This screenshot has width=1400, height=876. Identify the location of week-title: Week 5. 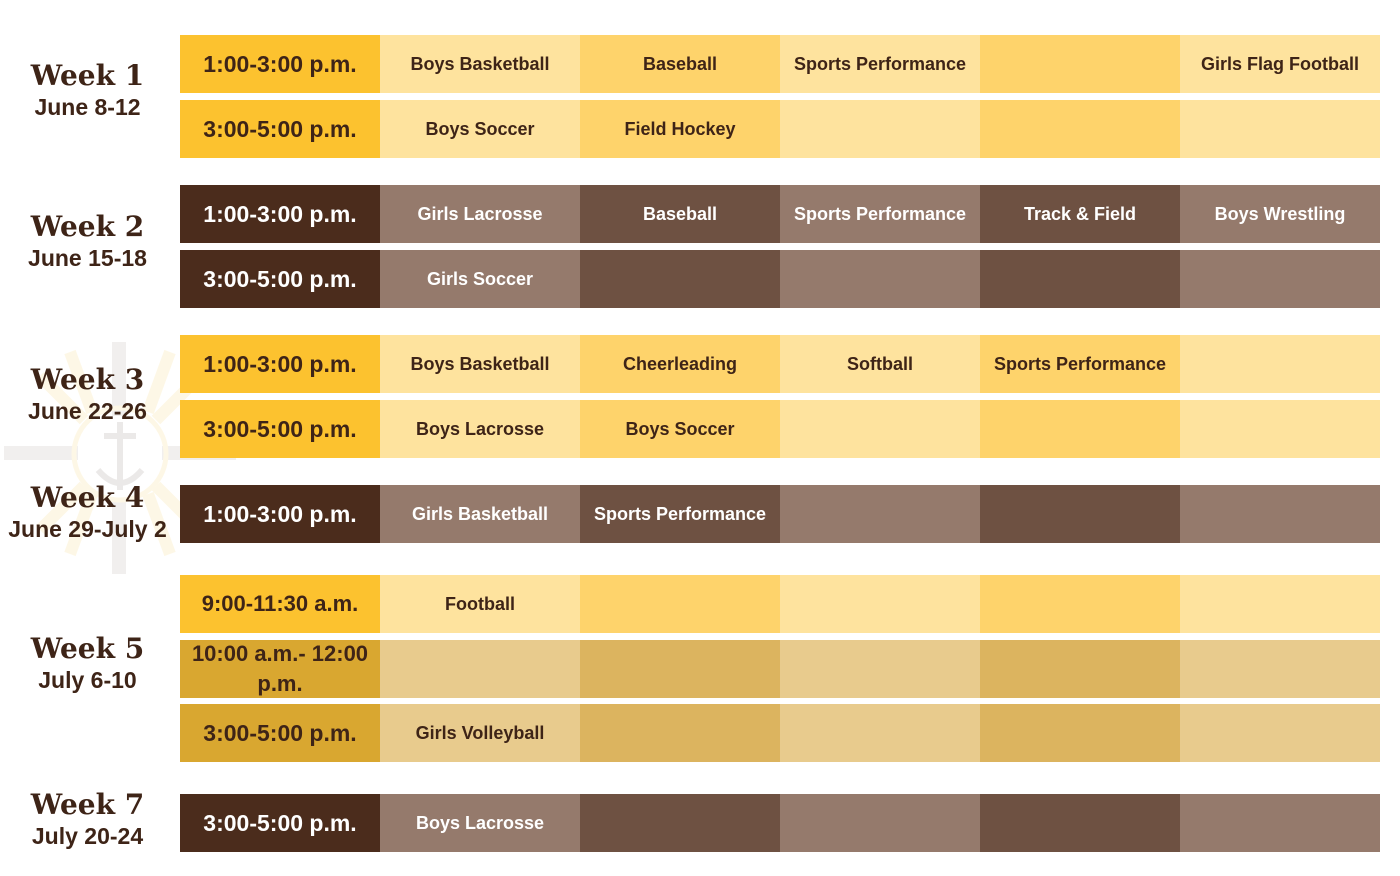
(87, 648).